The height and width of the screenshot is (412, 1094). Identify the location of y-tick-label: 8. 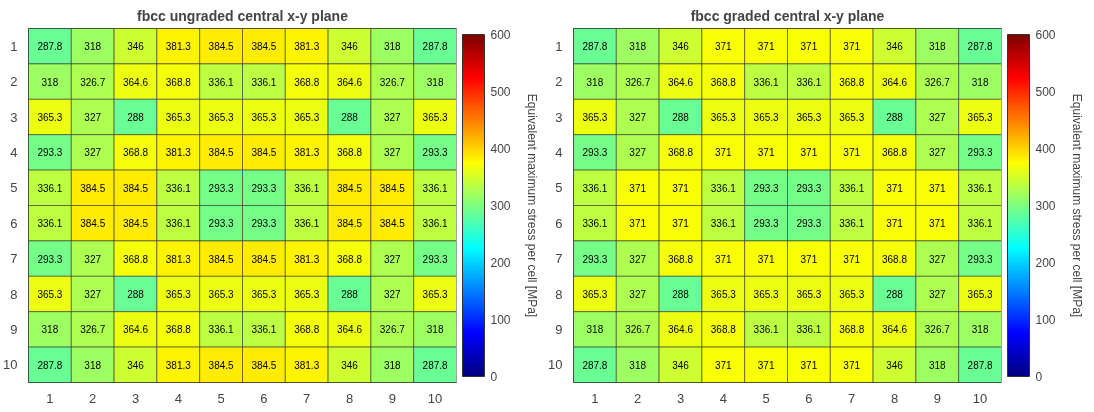
(14, 294).